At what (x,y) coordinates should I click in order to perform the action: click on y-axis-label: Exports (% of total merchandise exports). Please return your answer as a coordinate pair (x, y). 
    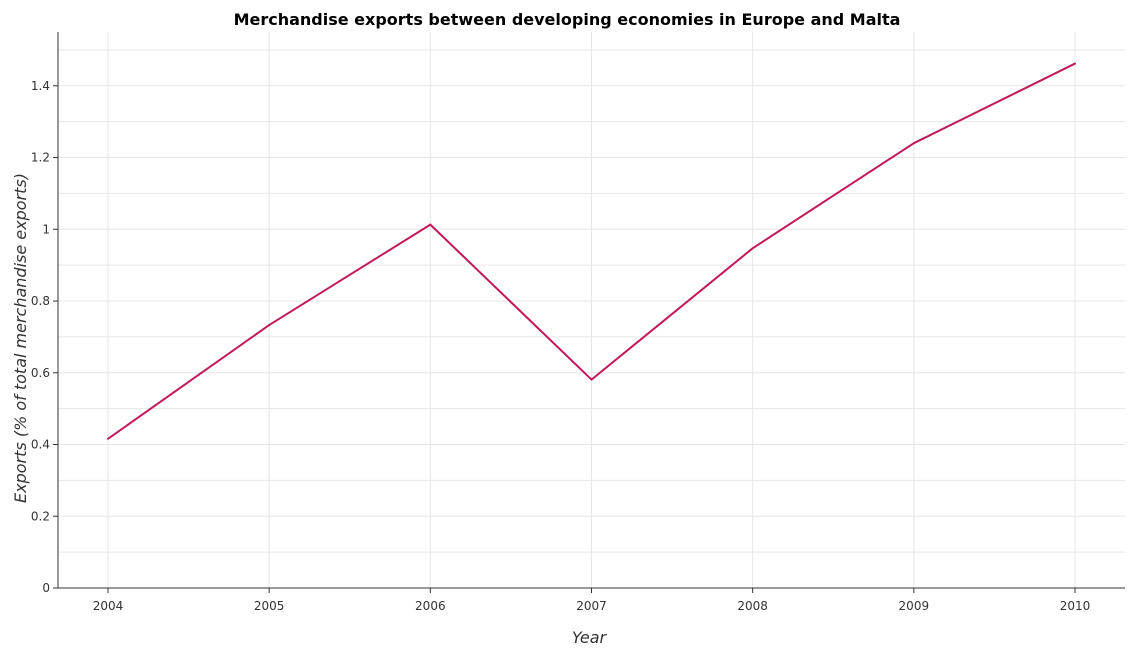
    Looking at the image, I should click on (20, 338).